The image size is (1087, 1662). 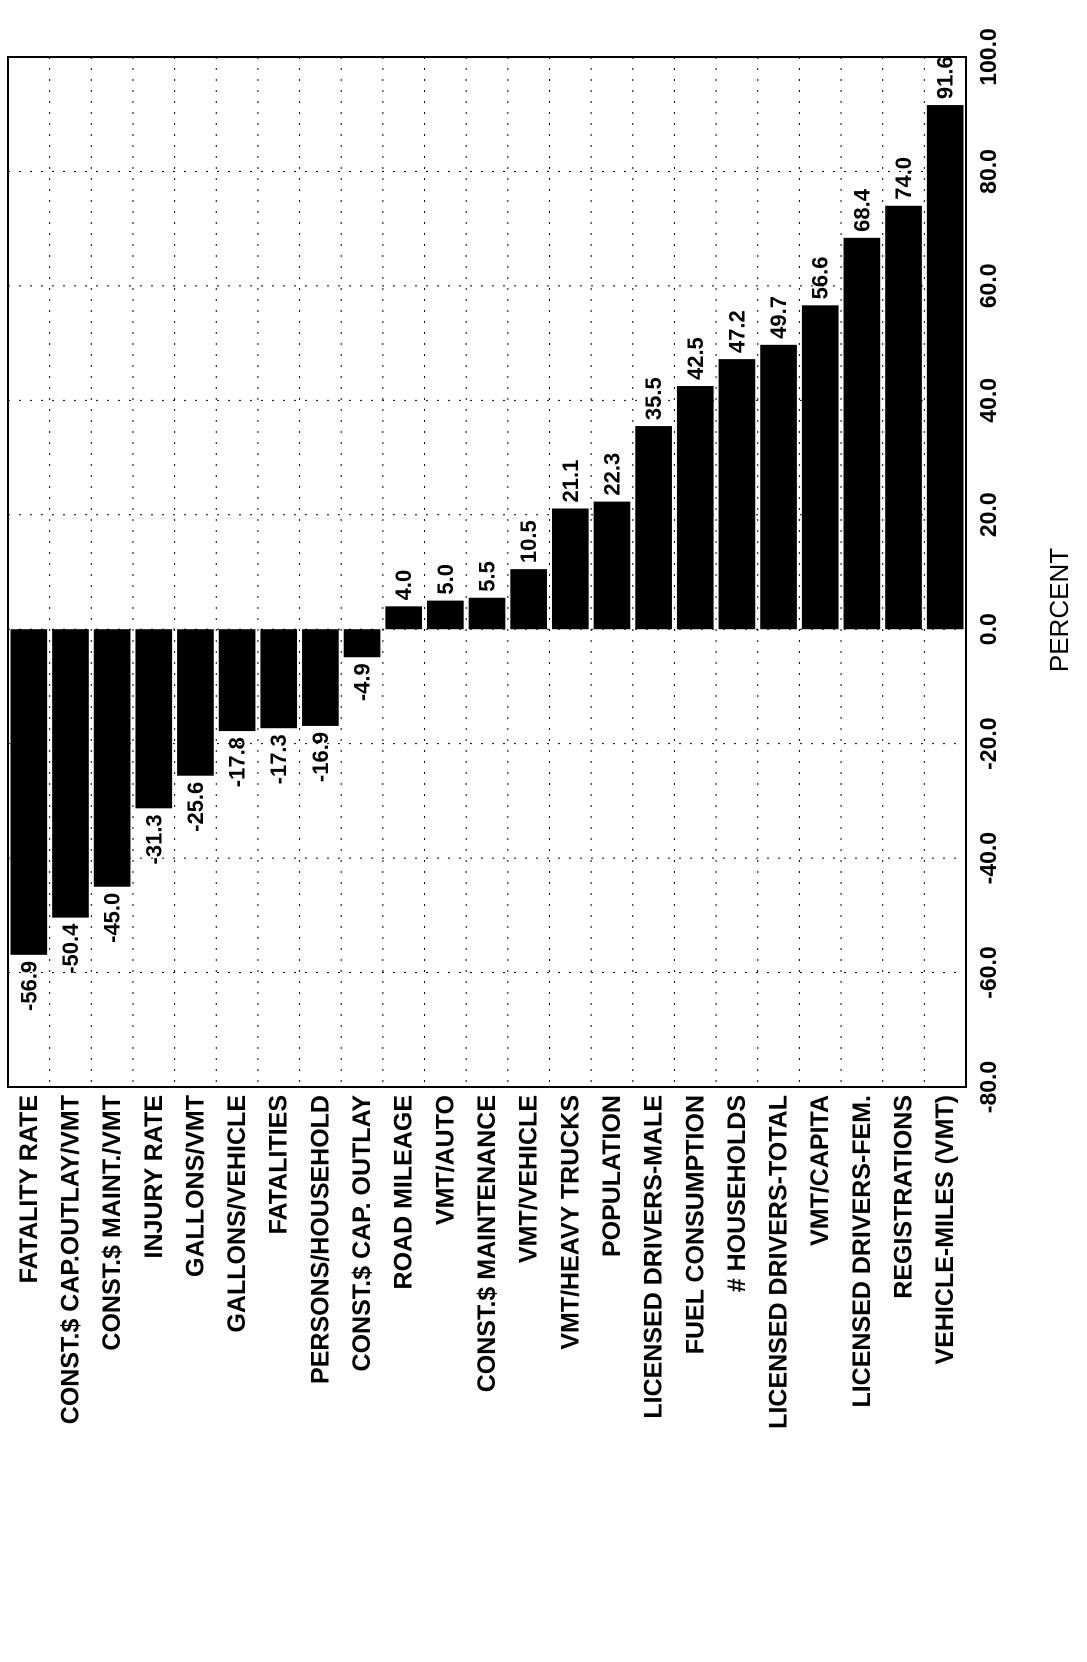 What do you see at coordinates (945, 77) in the screenshot?
I see `value-label-22: 91.6` at bounding box center [945, 77].